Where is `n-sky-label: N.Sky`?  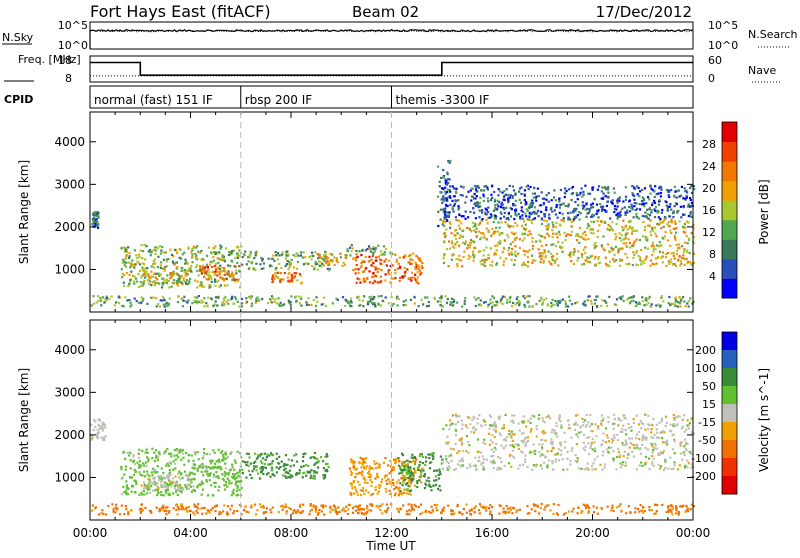 n-sky-label: N.Sky is located at coordinates (18, 37).